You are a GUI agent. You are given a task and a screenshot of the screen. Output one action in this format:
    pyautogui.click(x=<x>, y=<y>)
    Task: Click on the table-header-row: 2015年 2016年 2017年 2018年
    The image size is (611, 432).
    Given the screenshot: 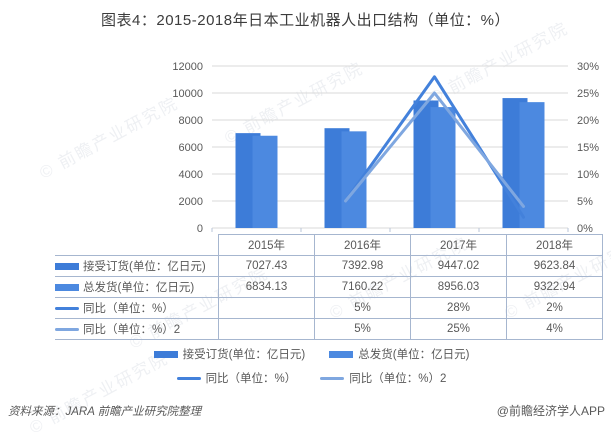 What is the action you would take?
    pyautogui.click(x=329, y=245)
    